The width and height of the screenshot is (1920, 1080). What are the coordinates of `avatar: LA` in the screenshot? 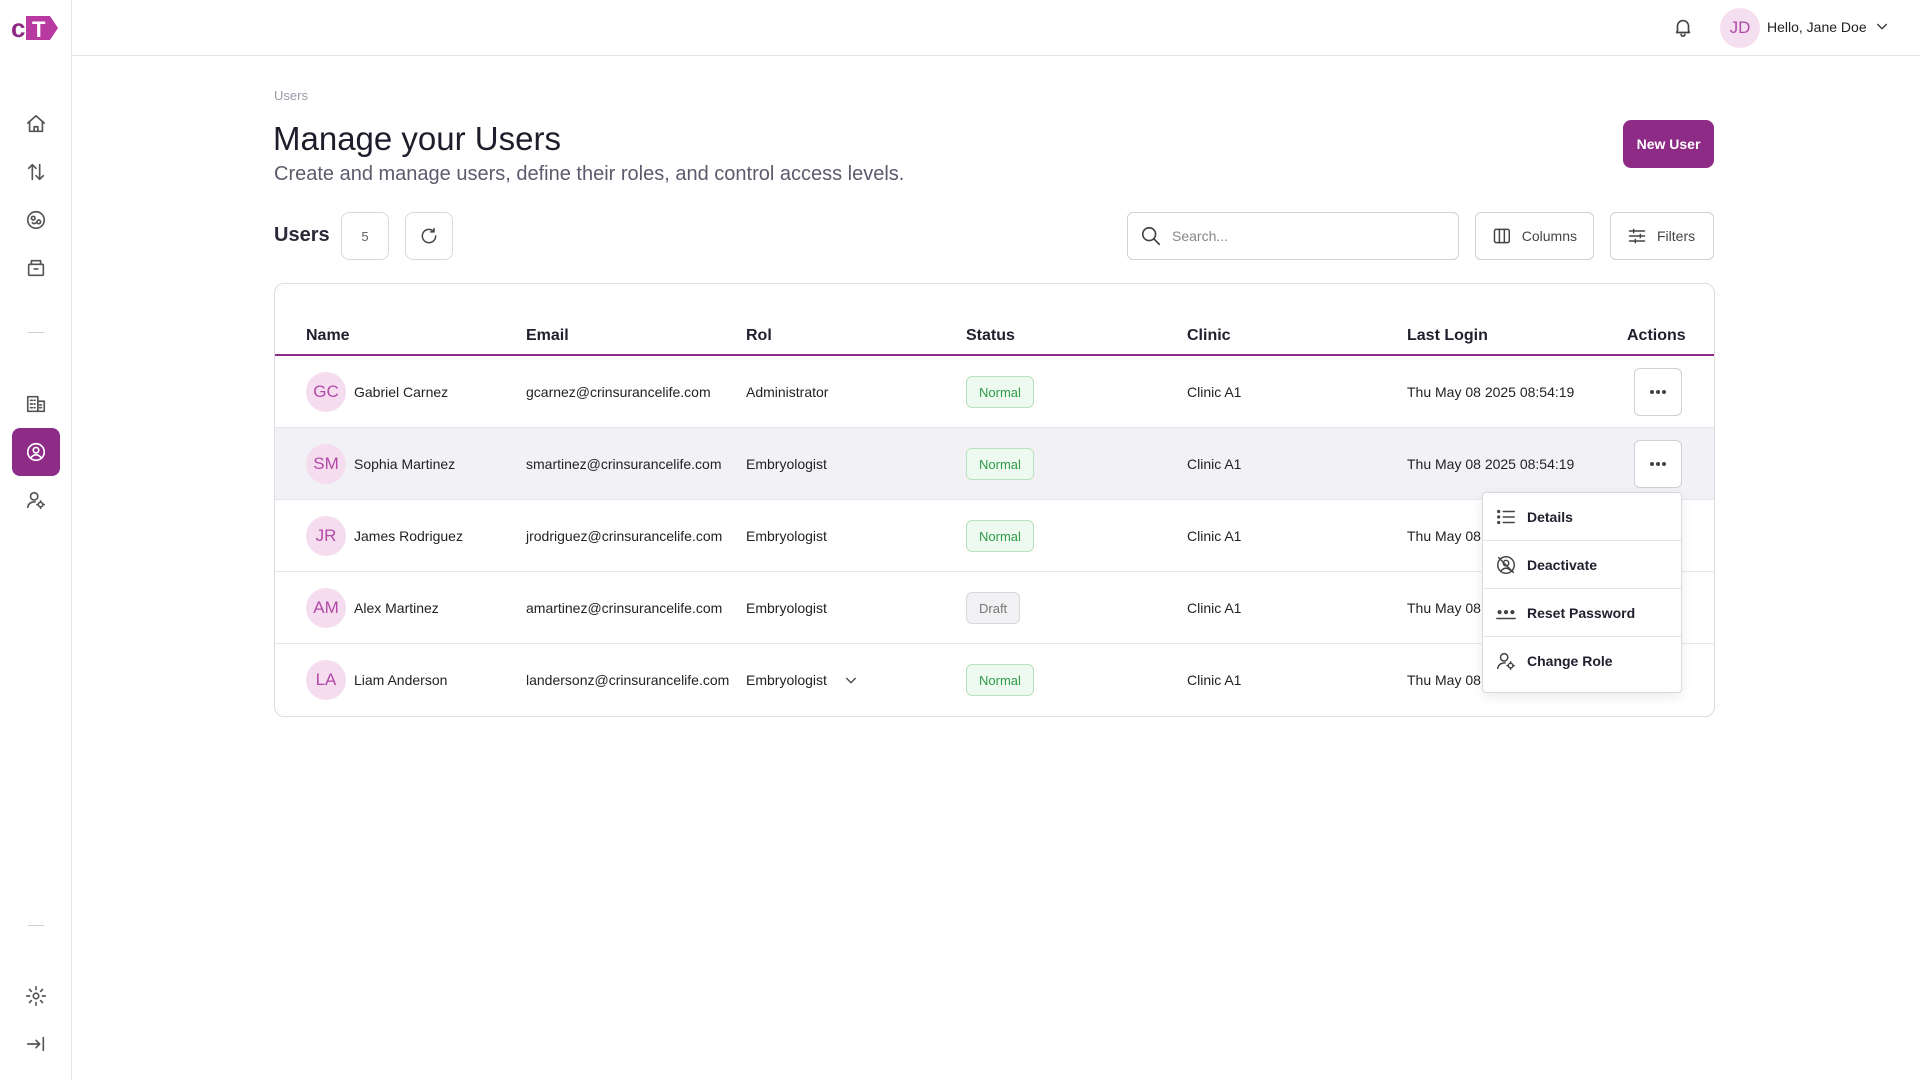 It's located at (326, 680).